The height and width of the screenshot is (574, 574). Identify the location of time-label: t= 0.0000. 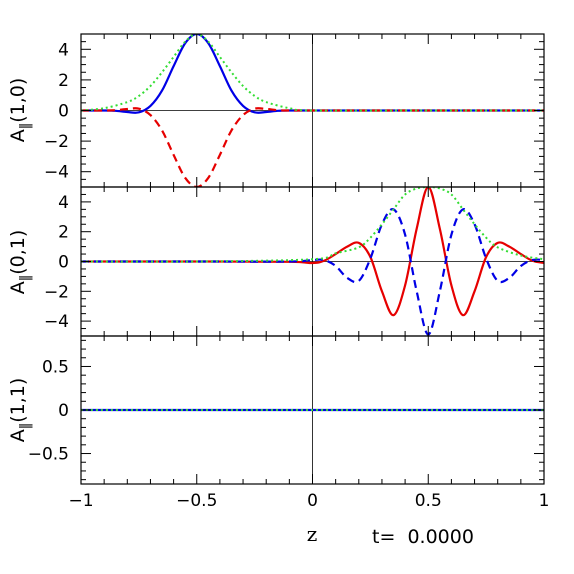
(423, 537).